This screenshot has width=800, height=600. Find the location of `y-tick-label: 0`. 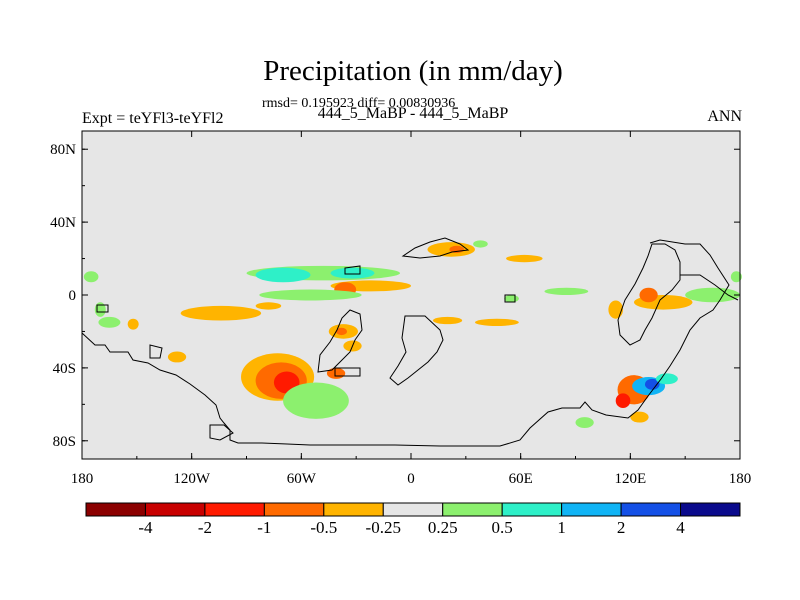

y-tick-label: 0 is located at coordinates (73, 296).